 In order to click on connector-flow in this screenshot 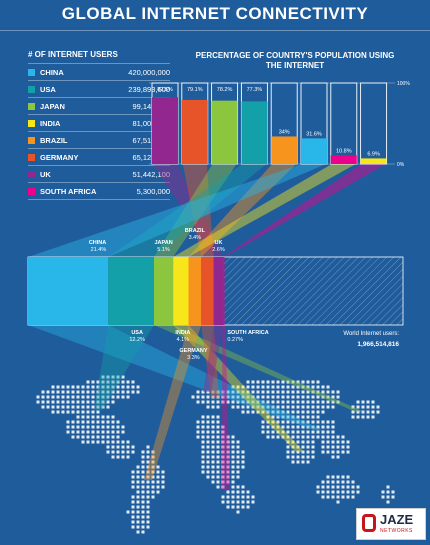, I will do `click(198, 210)`.